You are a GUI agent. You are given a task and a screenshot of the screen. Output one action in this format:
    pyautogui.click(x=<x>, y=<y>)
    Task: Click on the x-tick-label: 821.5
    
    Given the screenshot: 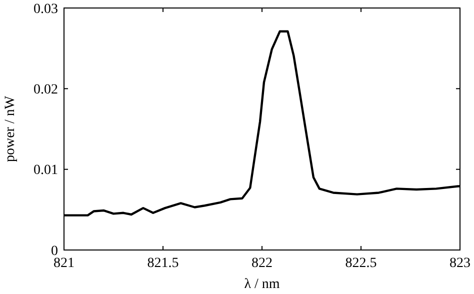 What is the action you would take?
    pyautogui.click(x=163, y=263)
    